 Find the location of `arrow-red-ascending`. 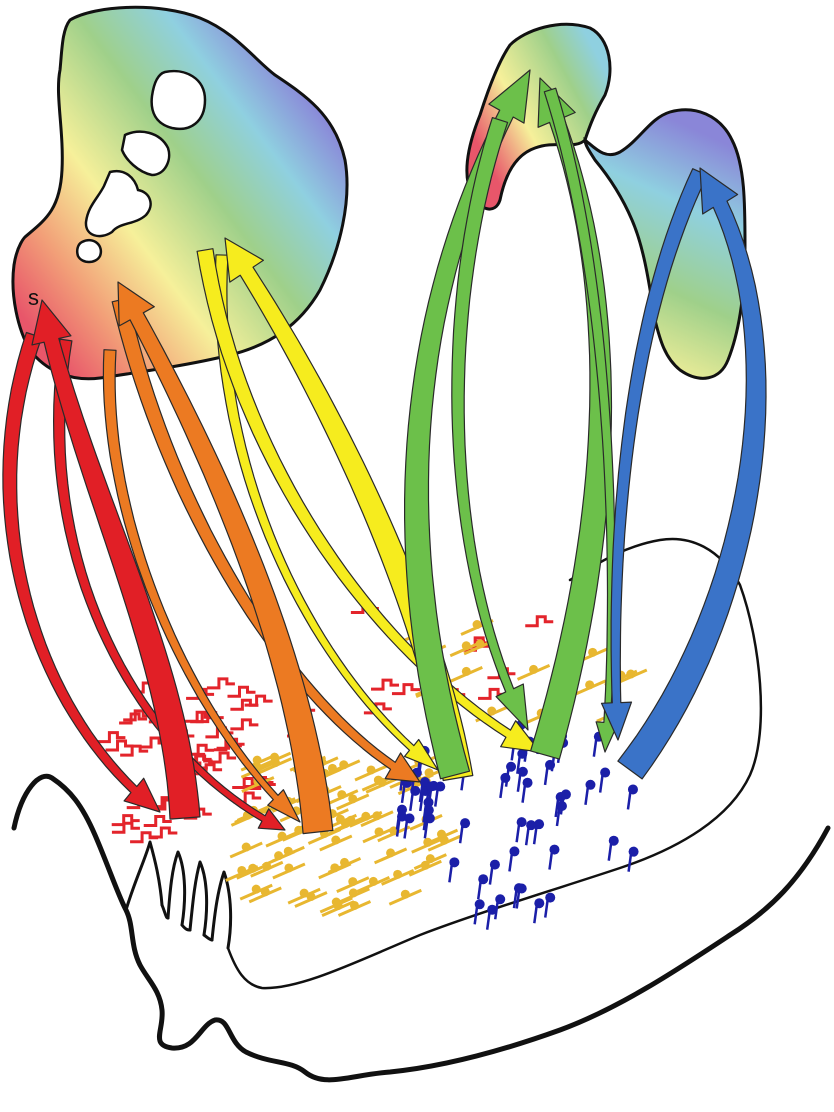

arrow-red-ascending is located at coordinates (116, 559).